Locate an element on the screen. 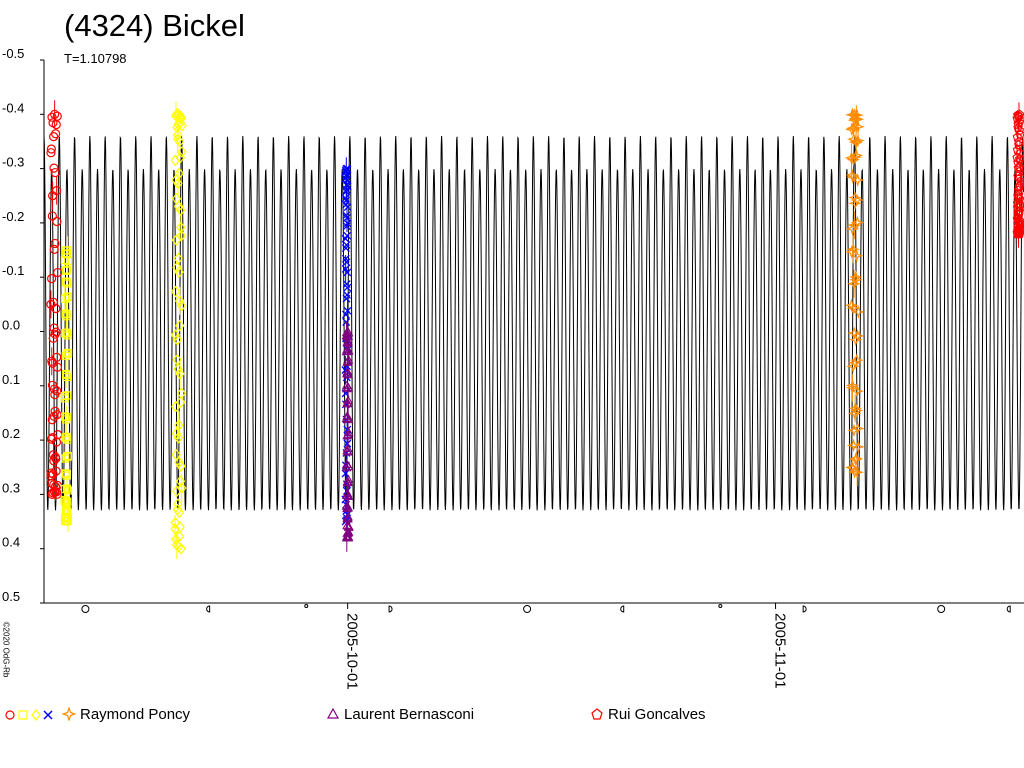 This screenshot has width=1024, height=768. legend-marker-icons is located at coordinates (29, 715).